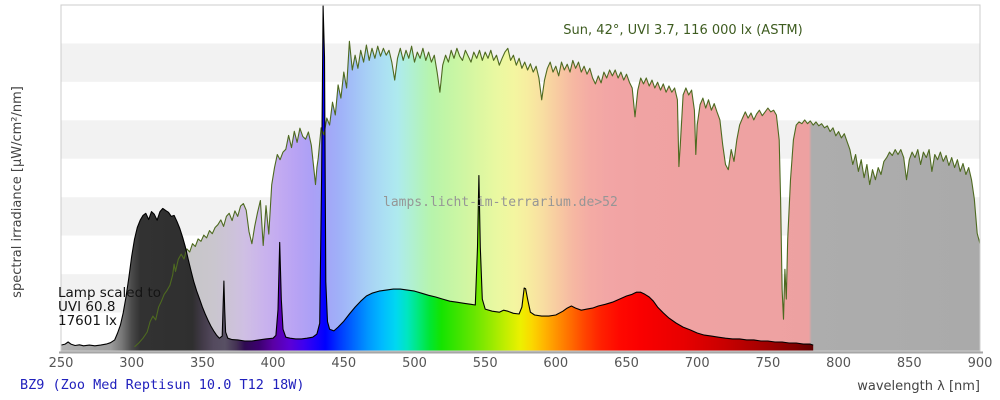 This screenshot has height=400, width=1000. I want to click on watermark-text: lamps.licht-im-terrarium.de>52, so click(500, 202).